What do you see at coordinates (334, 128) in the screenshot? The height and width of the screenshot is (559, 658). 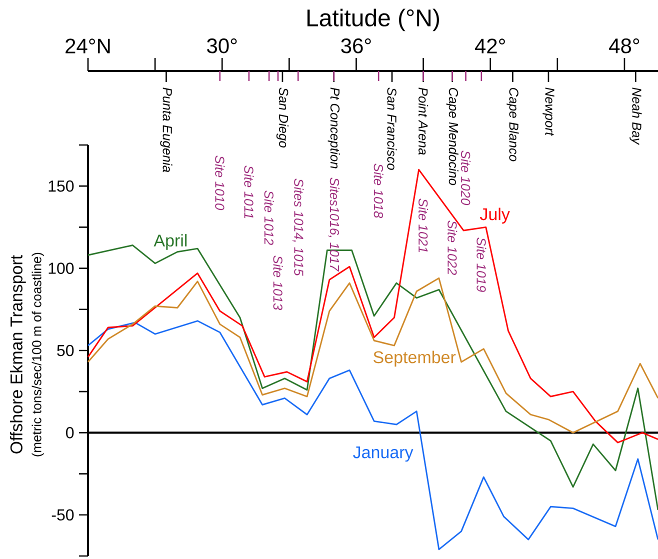 I see `annotation: Pt Conception` at bounding box center [334, 128].